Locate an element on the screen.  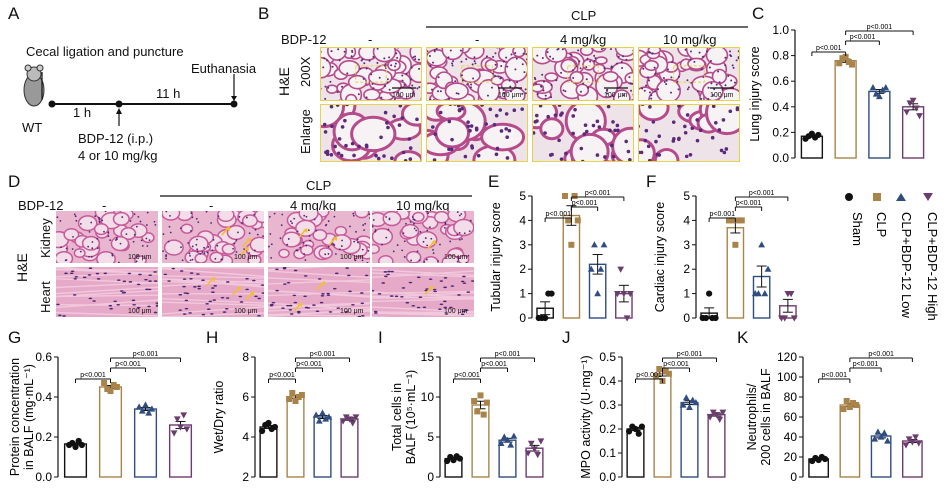
legend-marker-low is located at coordinates (901, 197).